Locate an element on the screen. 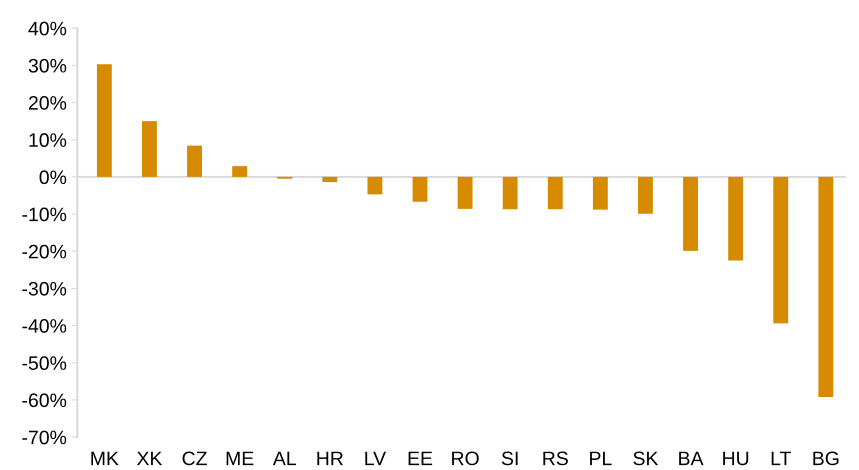 This screenshot has height=470, width=859. x-tick-label: LT is located at coordinates (781, 459).